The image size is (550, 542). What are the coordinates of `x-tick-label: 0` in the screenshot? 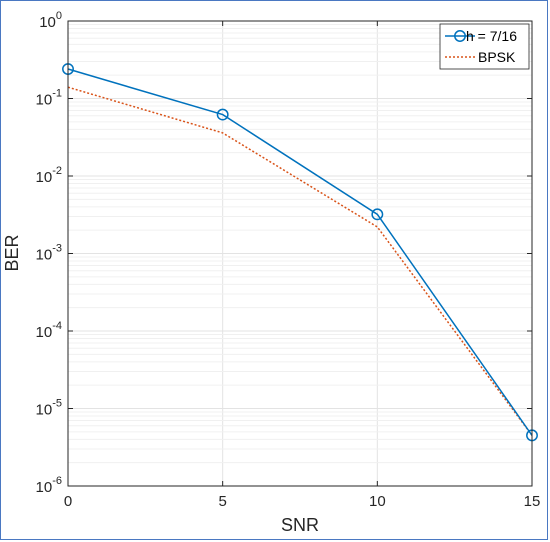 It's located at (68, 501).